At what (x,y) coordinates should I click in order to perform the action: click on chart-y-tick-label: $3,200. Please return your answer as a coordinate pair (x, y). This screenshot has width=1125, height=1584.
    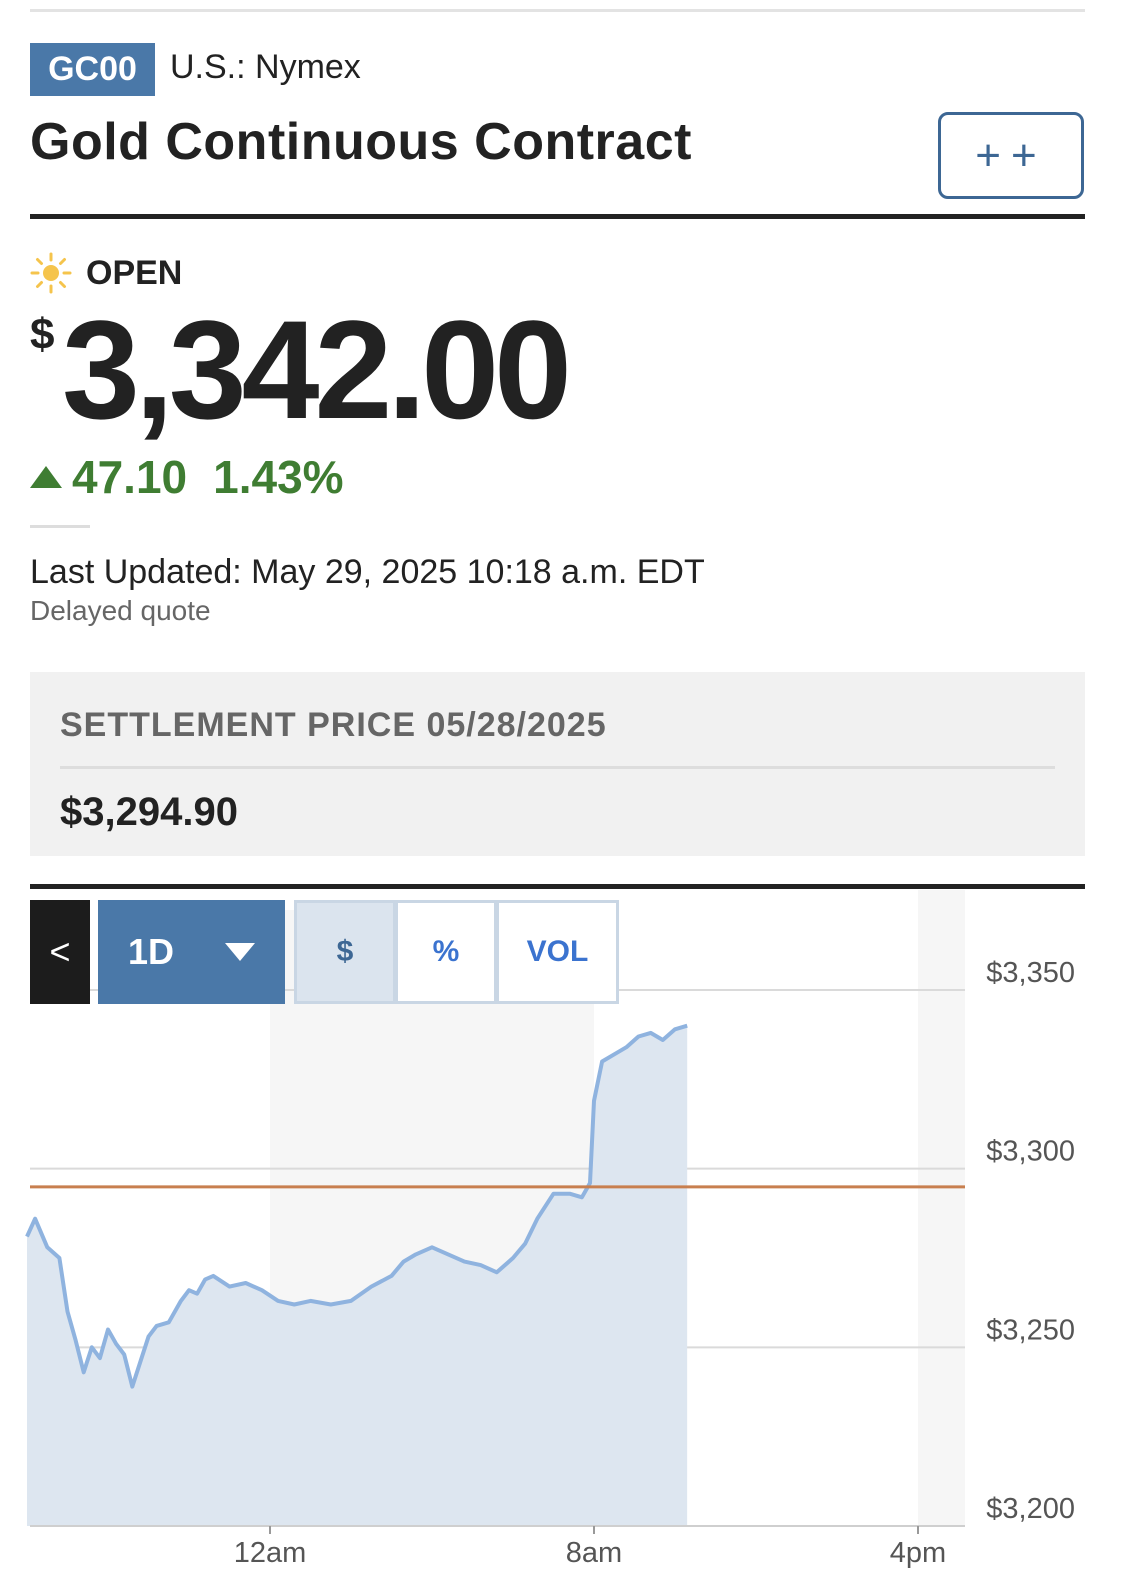
    Looking at the image, I should click on (1030, 1509).